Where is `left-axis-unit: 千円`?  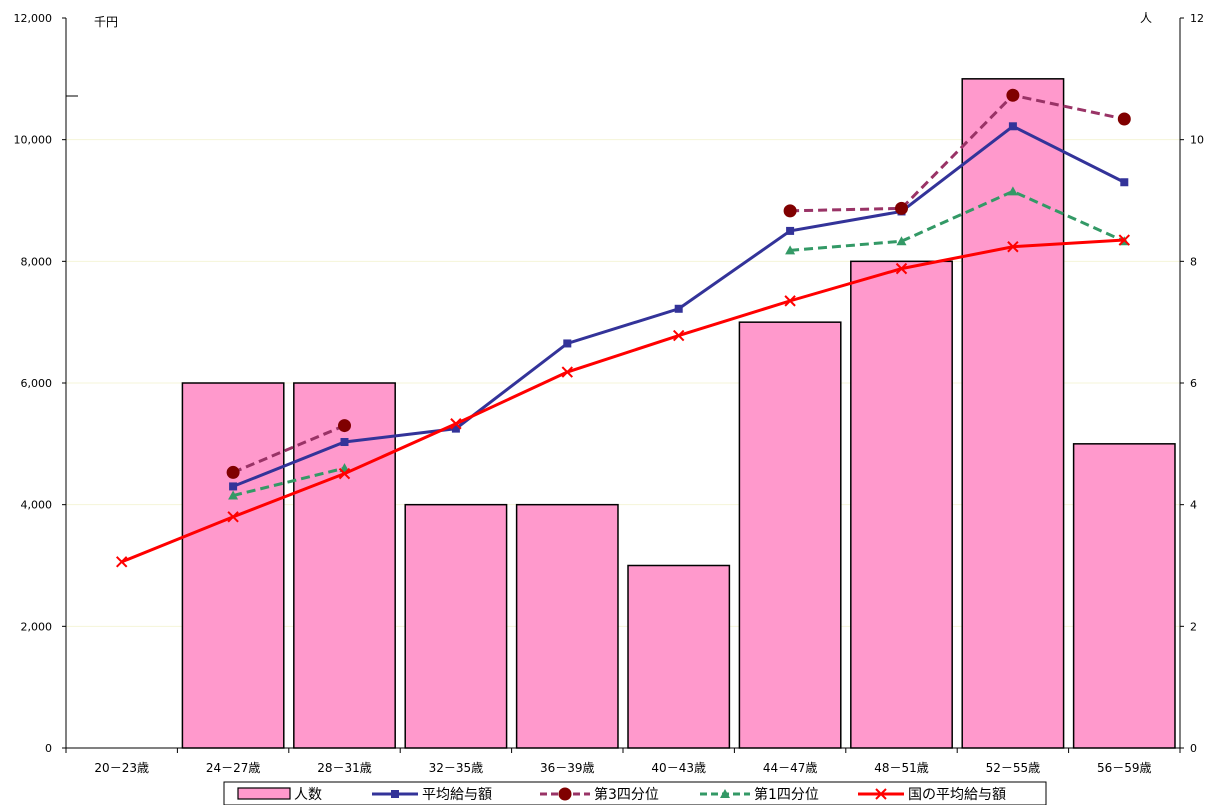
left-axis-unit: 千円 is located at coordinates (106, 22).